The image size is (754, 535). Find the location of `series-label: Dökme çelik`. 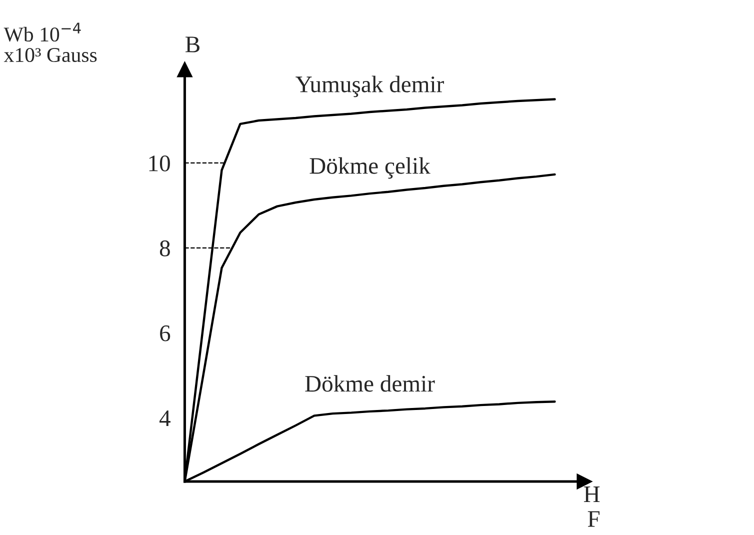

series-label: Dökme çelik is located at coordinates (370, 168).